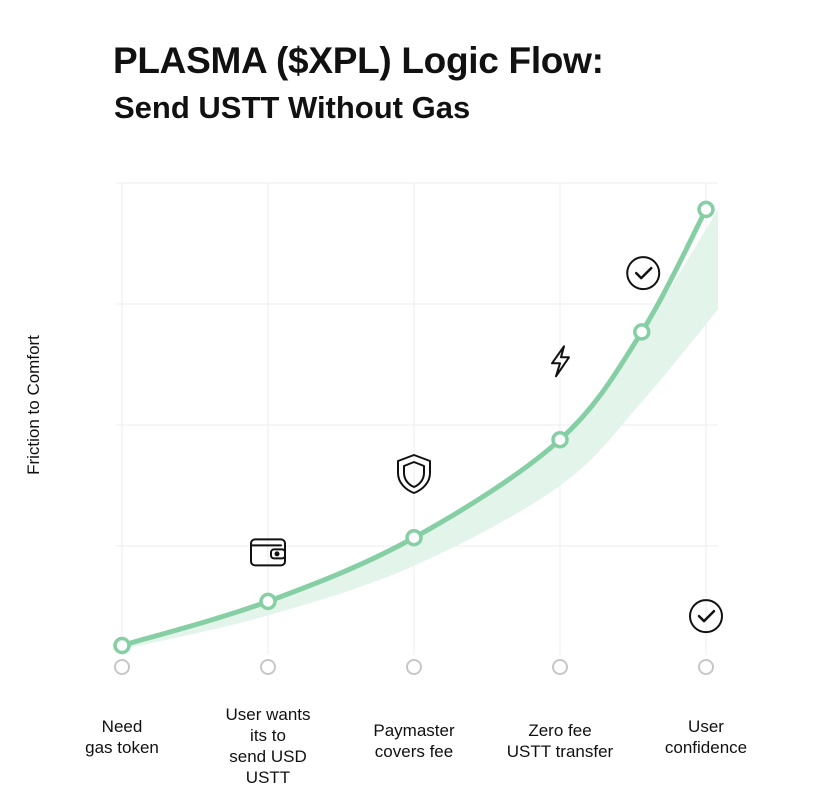  What do you see at coordinates (706, 726) in the screenshot?
I see `x-tick-label-line: User` at bounding box center [706, 726].